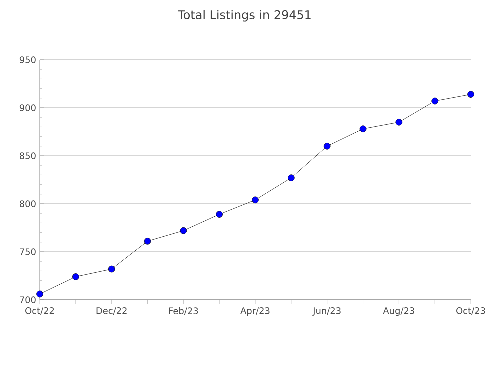  What do you see at coordinates (471, 311) in the screenshot?
I see `x-tick-label: Oct/23` at bounding box center [471, 311].